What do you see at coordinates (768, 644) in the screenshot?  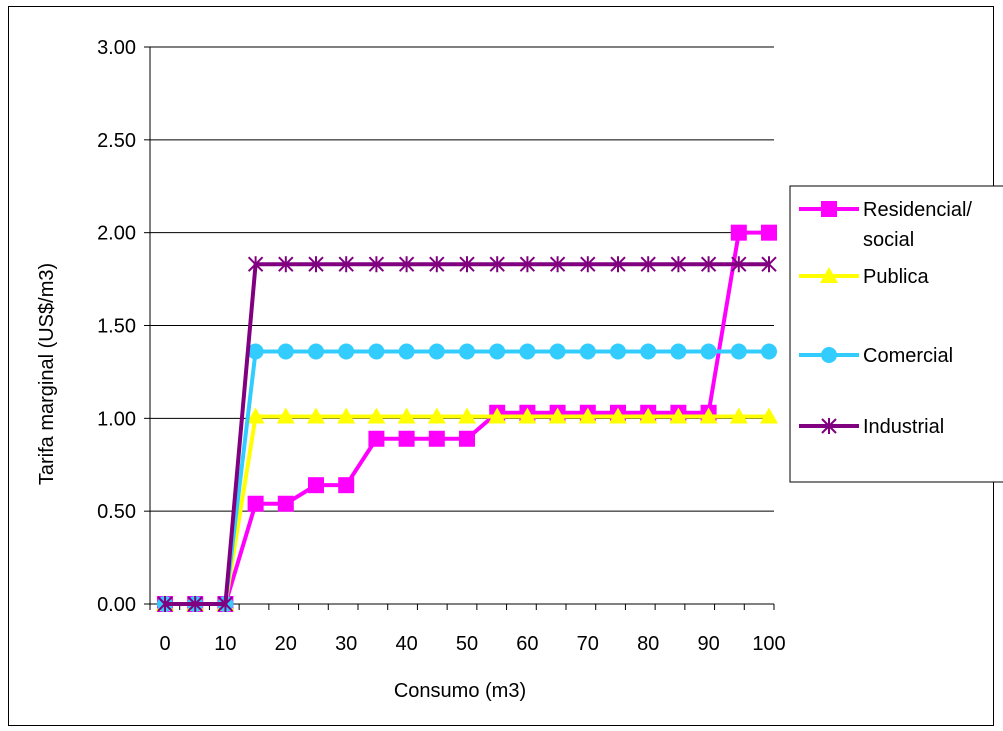 I see `x-tick-label: 100` at bounding box center [768, 644].